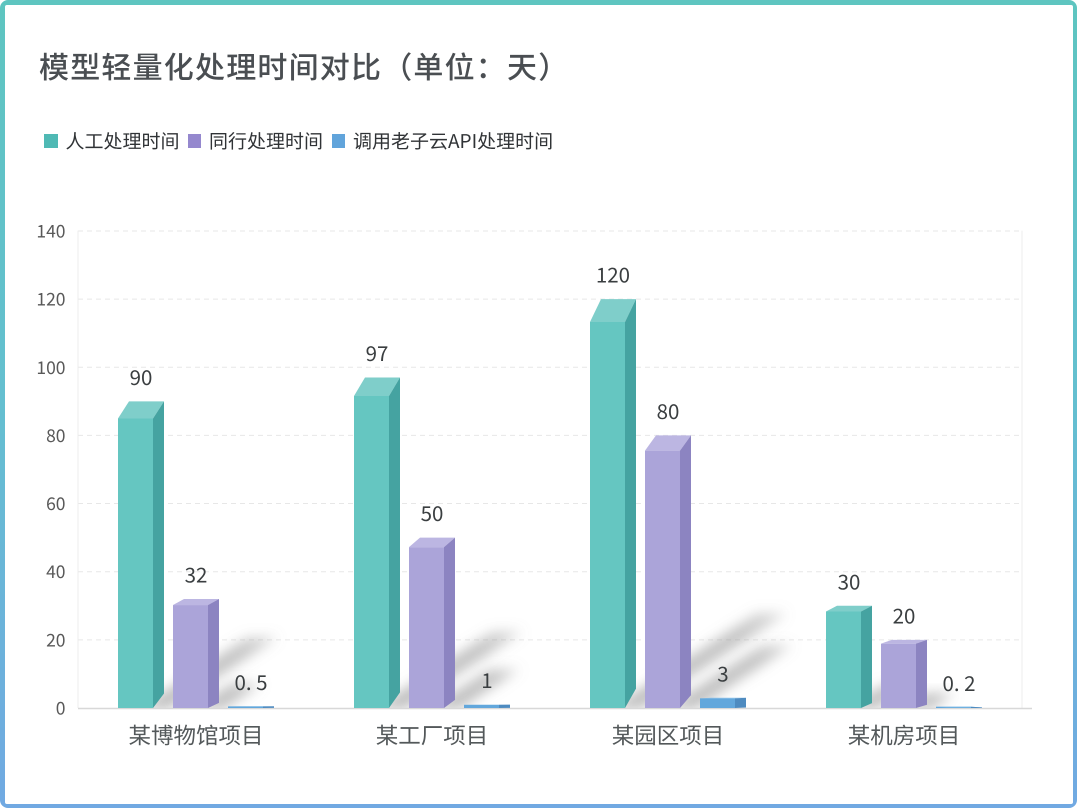  What do you see at coordinates (849, 580) in the screenshot?
I see `svg-text: 30` at bounding box center [849, 580].